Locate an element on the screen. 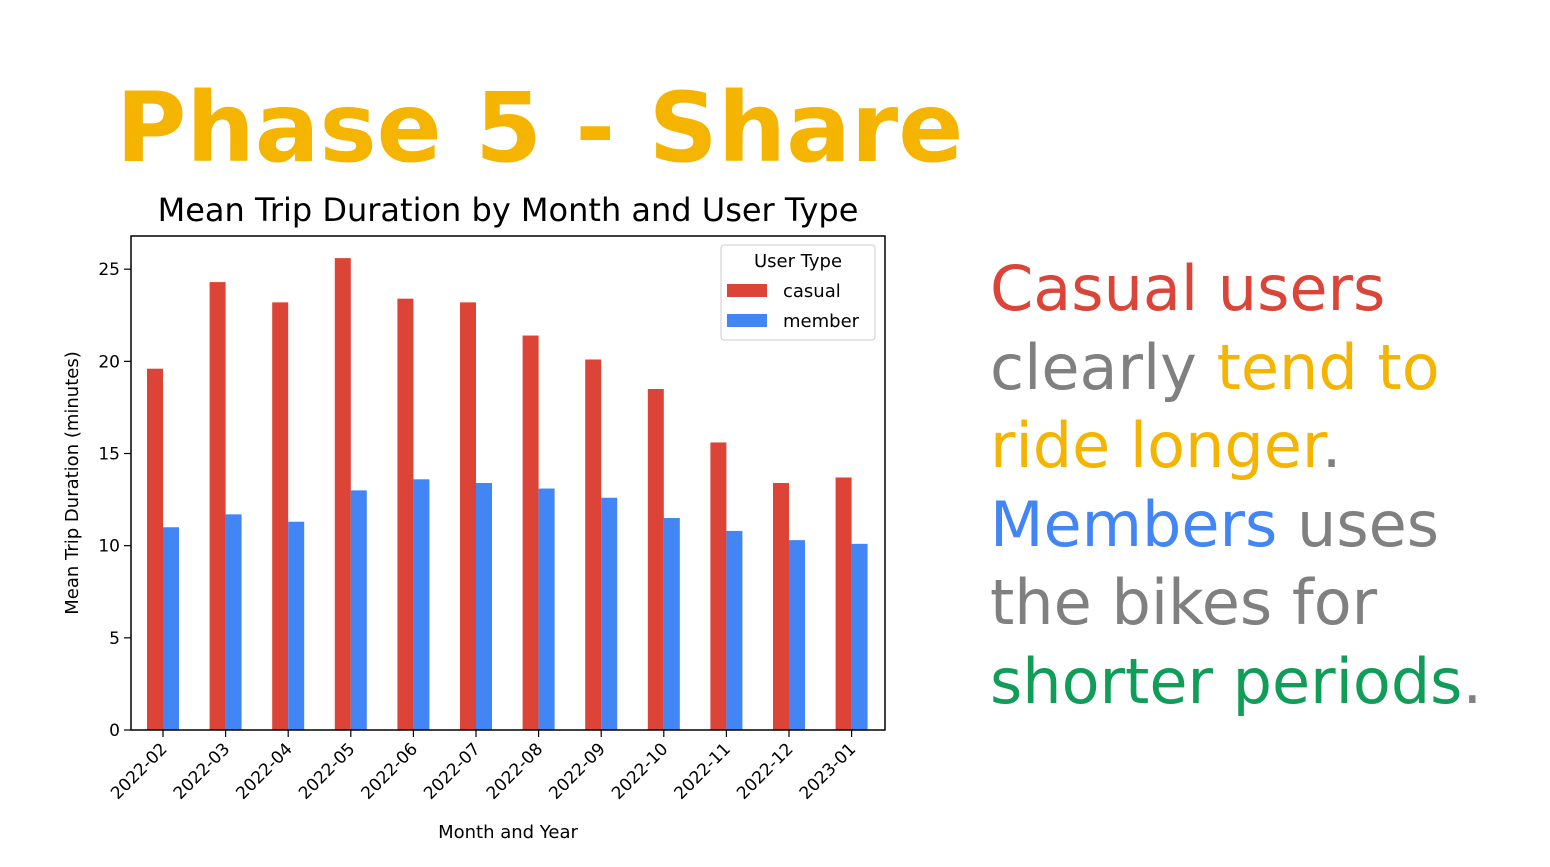  legend-title: User Type is located at coordinates (798, 261).